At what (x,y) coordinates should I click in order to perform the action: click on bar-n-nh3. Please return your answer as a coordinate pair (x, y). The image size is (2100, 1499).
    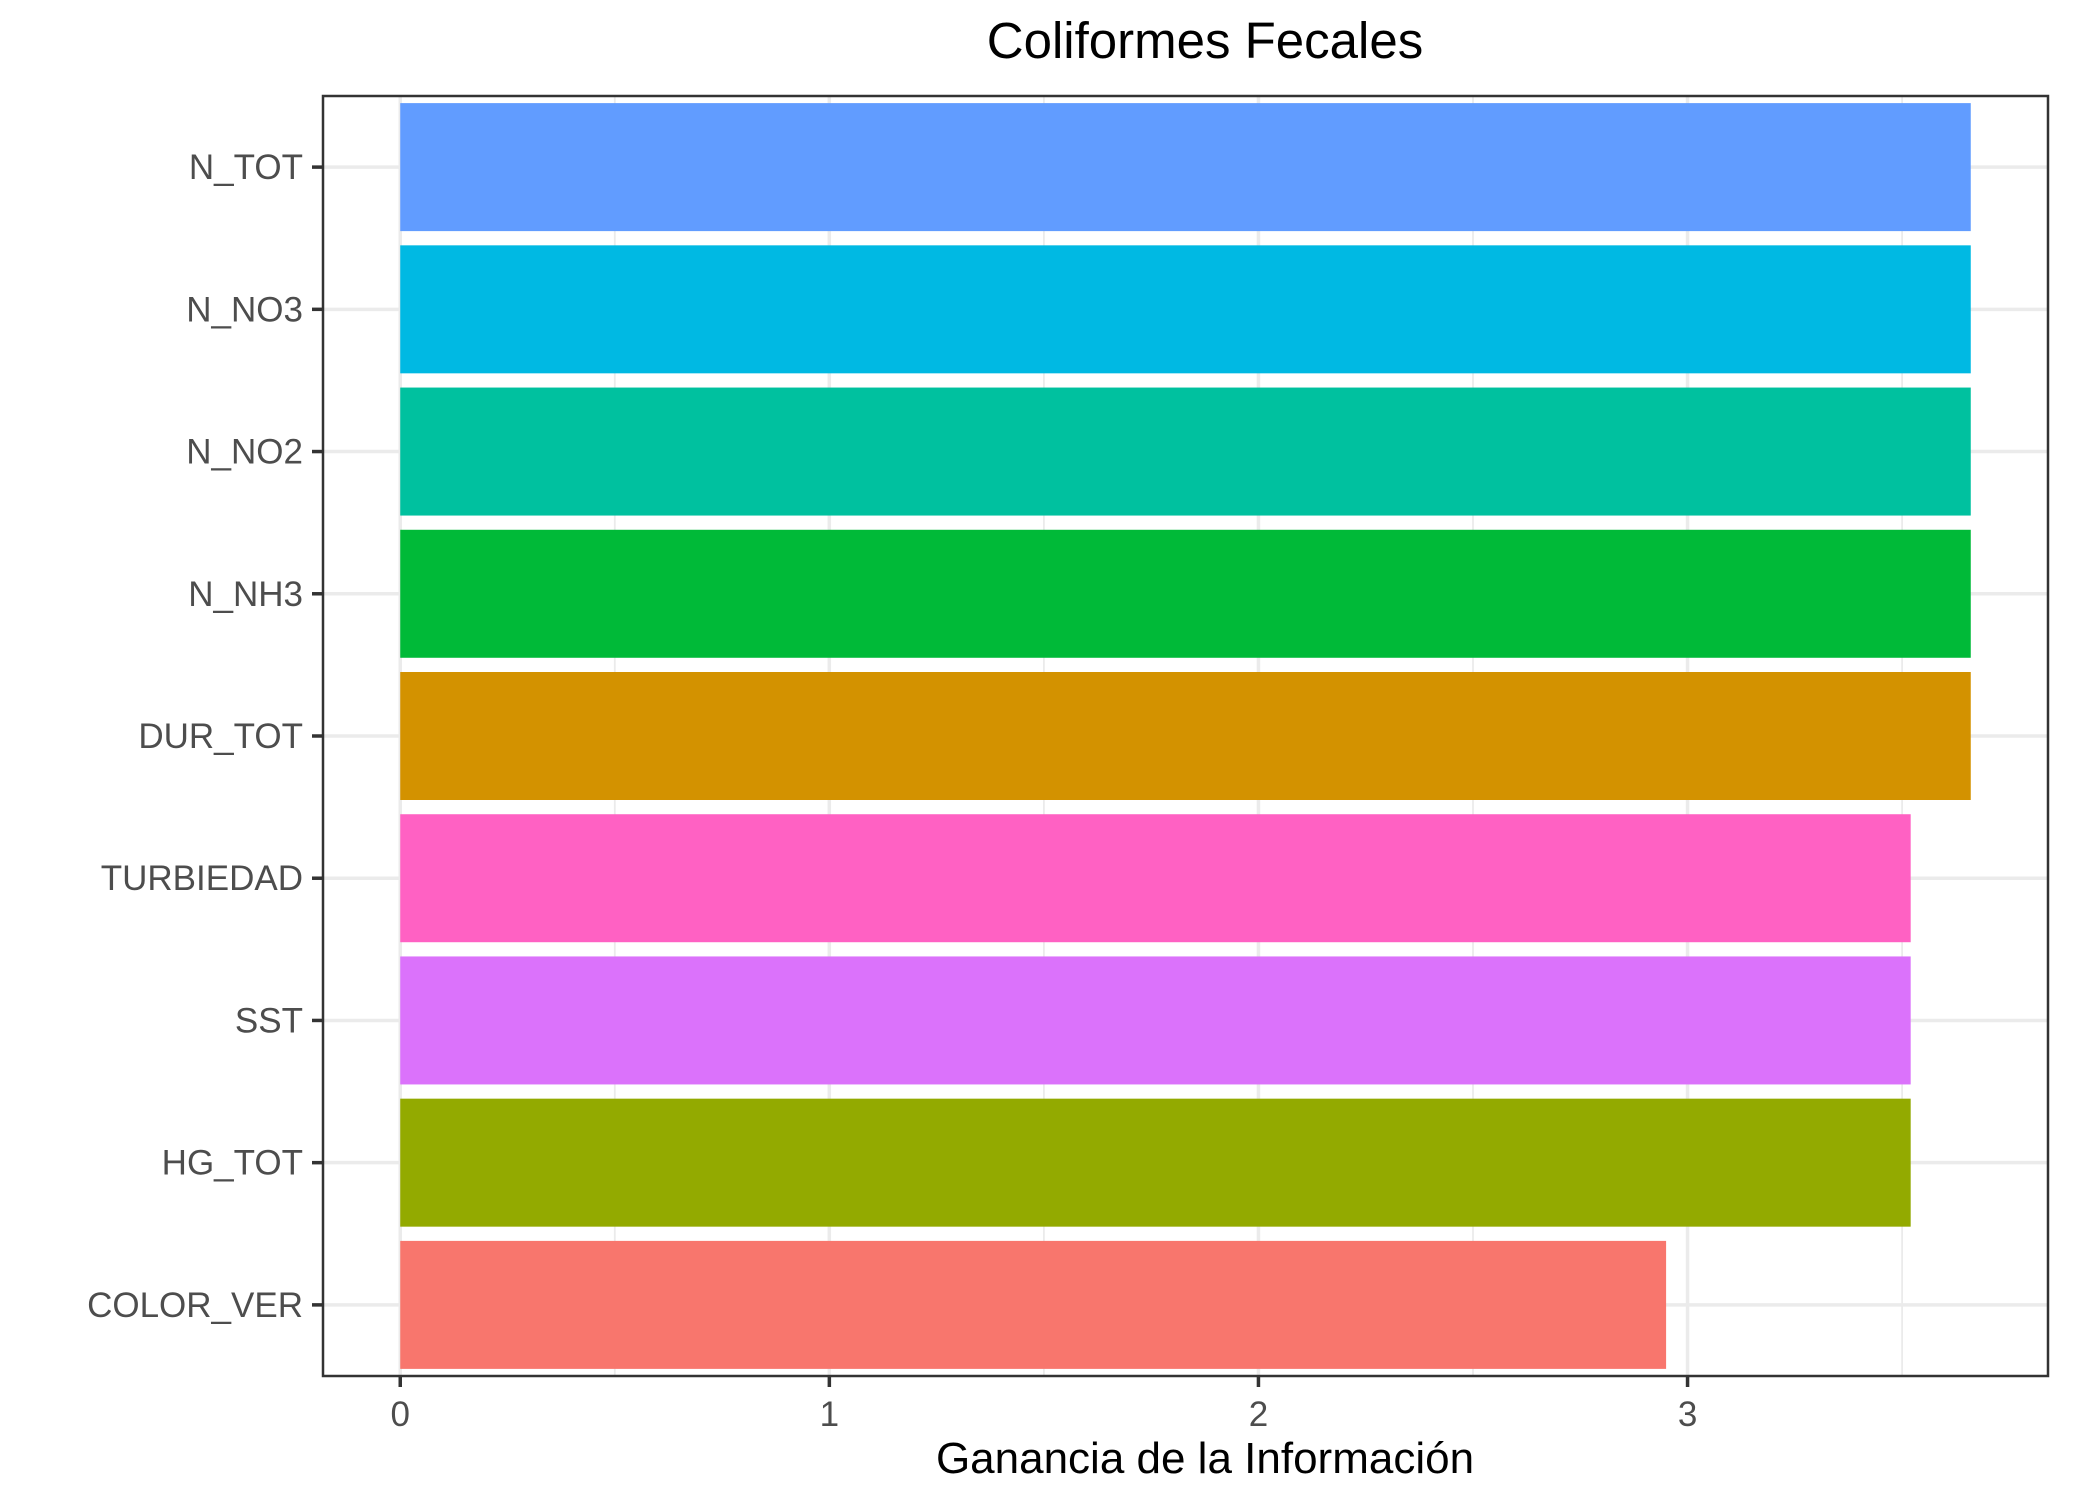
    Looking at the image, I should click on (1185, 593).